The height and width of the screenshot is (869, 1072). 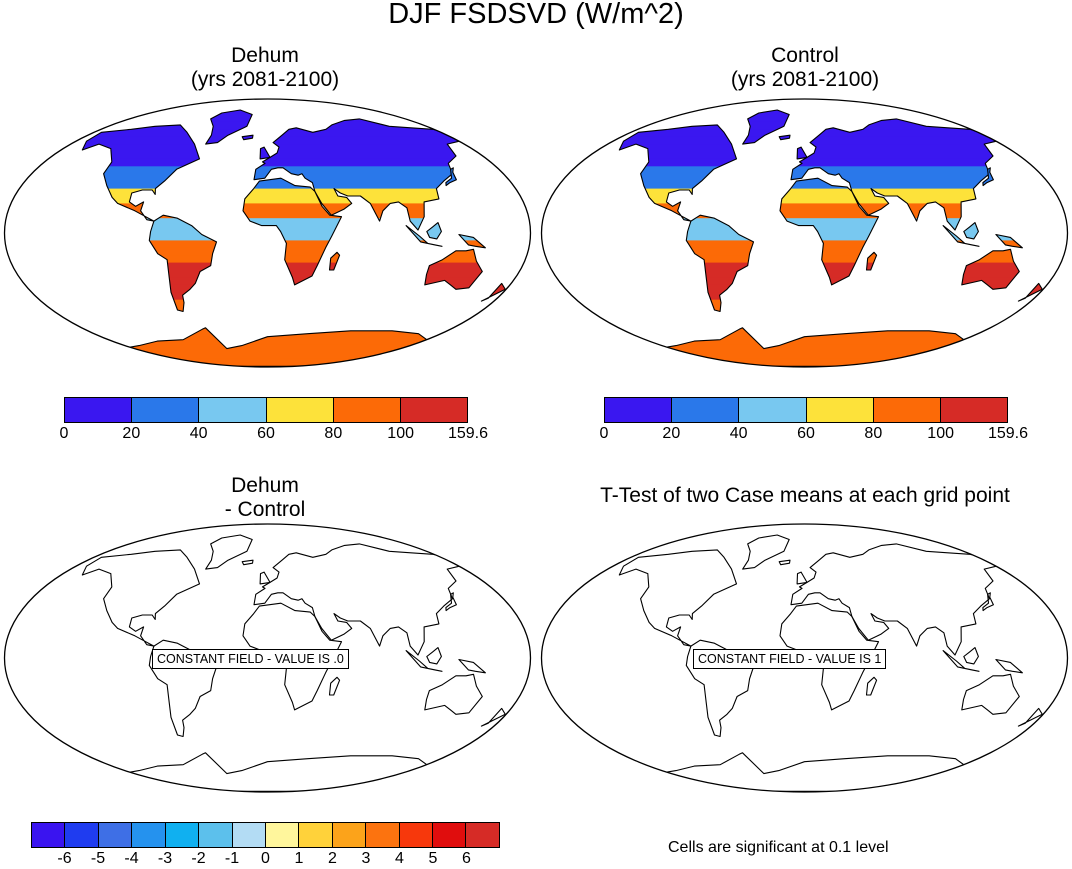 I want to click on colorbar-tick-label: -2, so click(x=198, y=858).